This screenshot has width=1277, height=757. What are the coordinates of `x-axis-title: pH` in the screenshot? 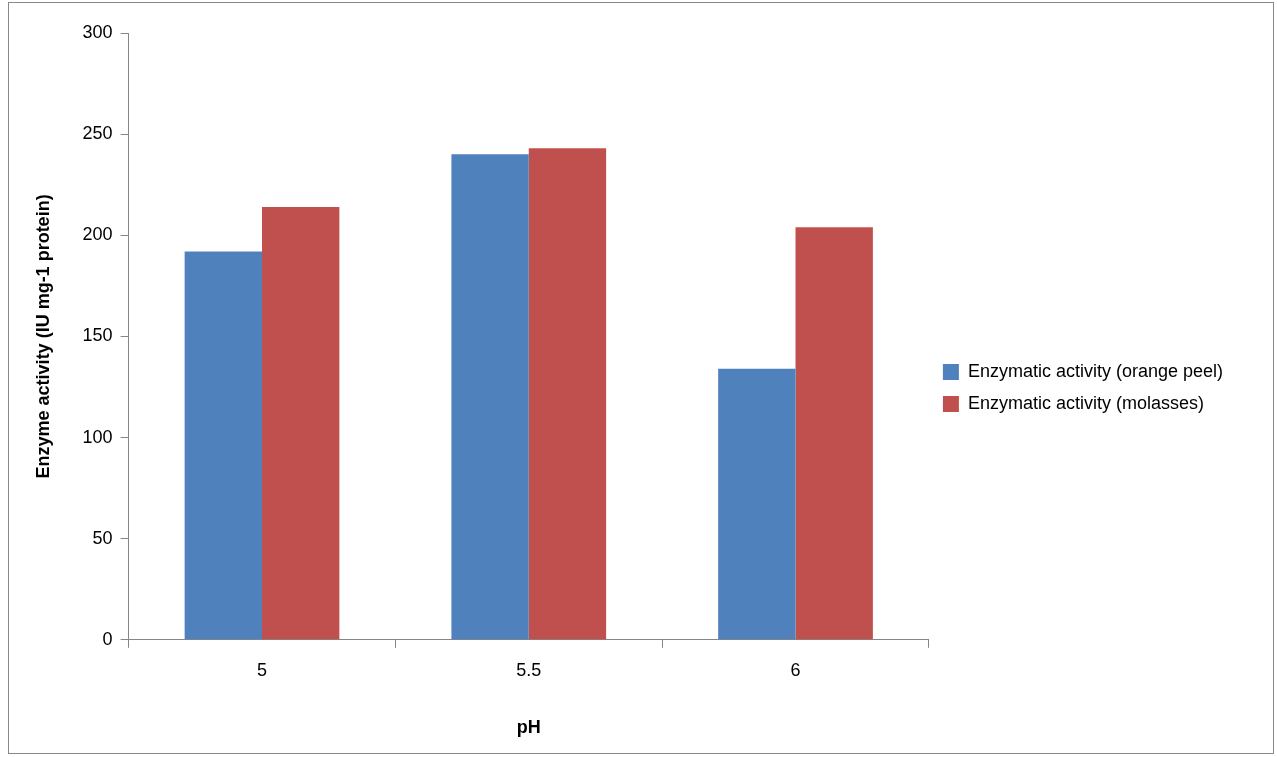 It's located at (528, 727).